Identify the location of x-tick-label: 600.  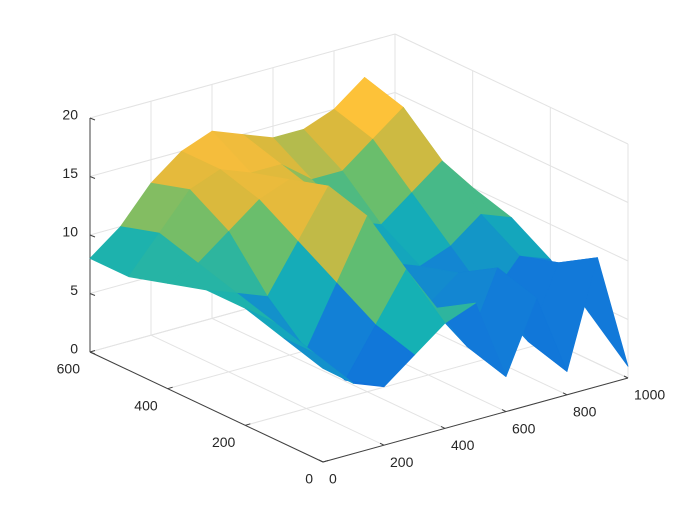
(524, 428).